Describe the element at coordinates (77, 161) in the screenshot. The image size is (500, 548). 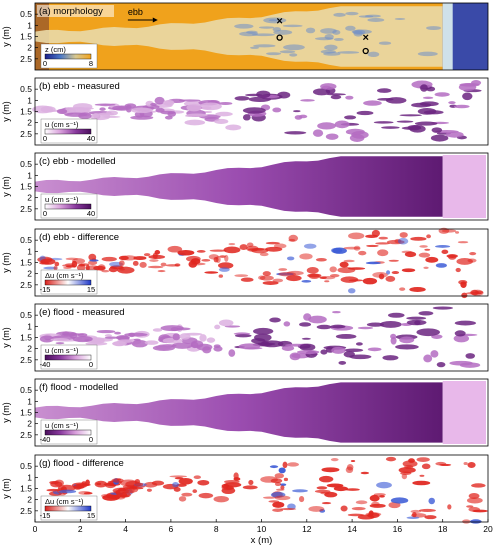
I see `panel-title: (c) ebb - modelled` at that location.